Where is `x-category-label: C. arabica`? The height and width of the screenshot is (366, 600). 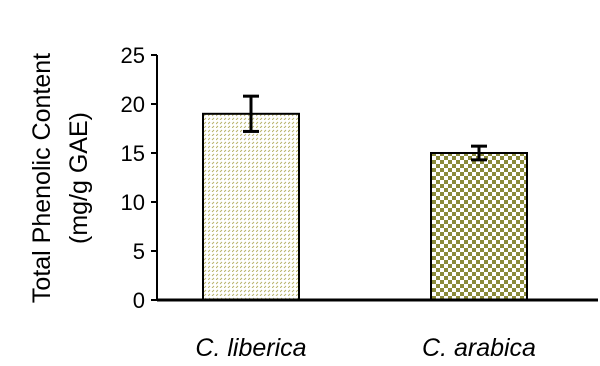 x-category-label: C. arabica is located at coordinates (479, 348).